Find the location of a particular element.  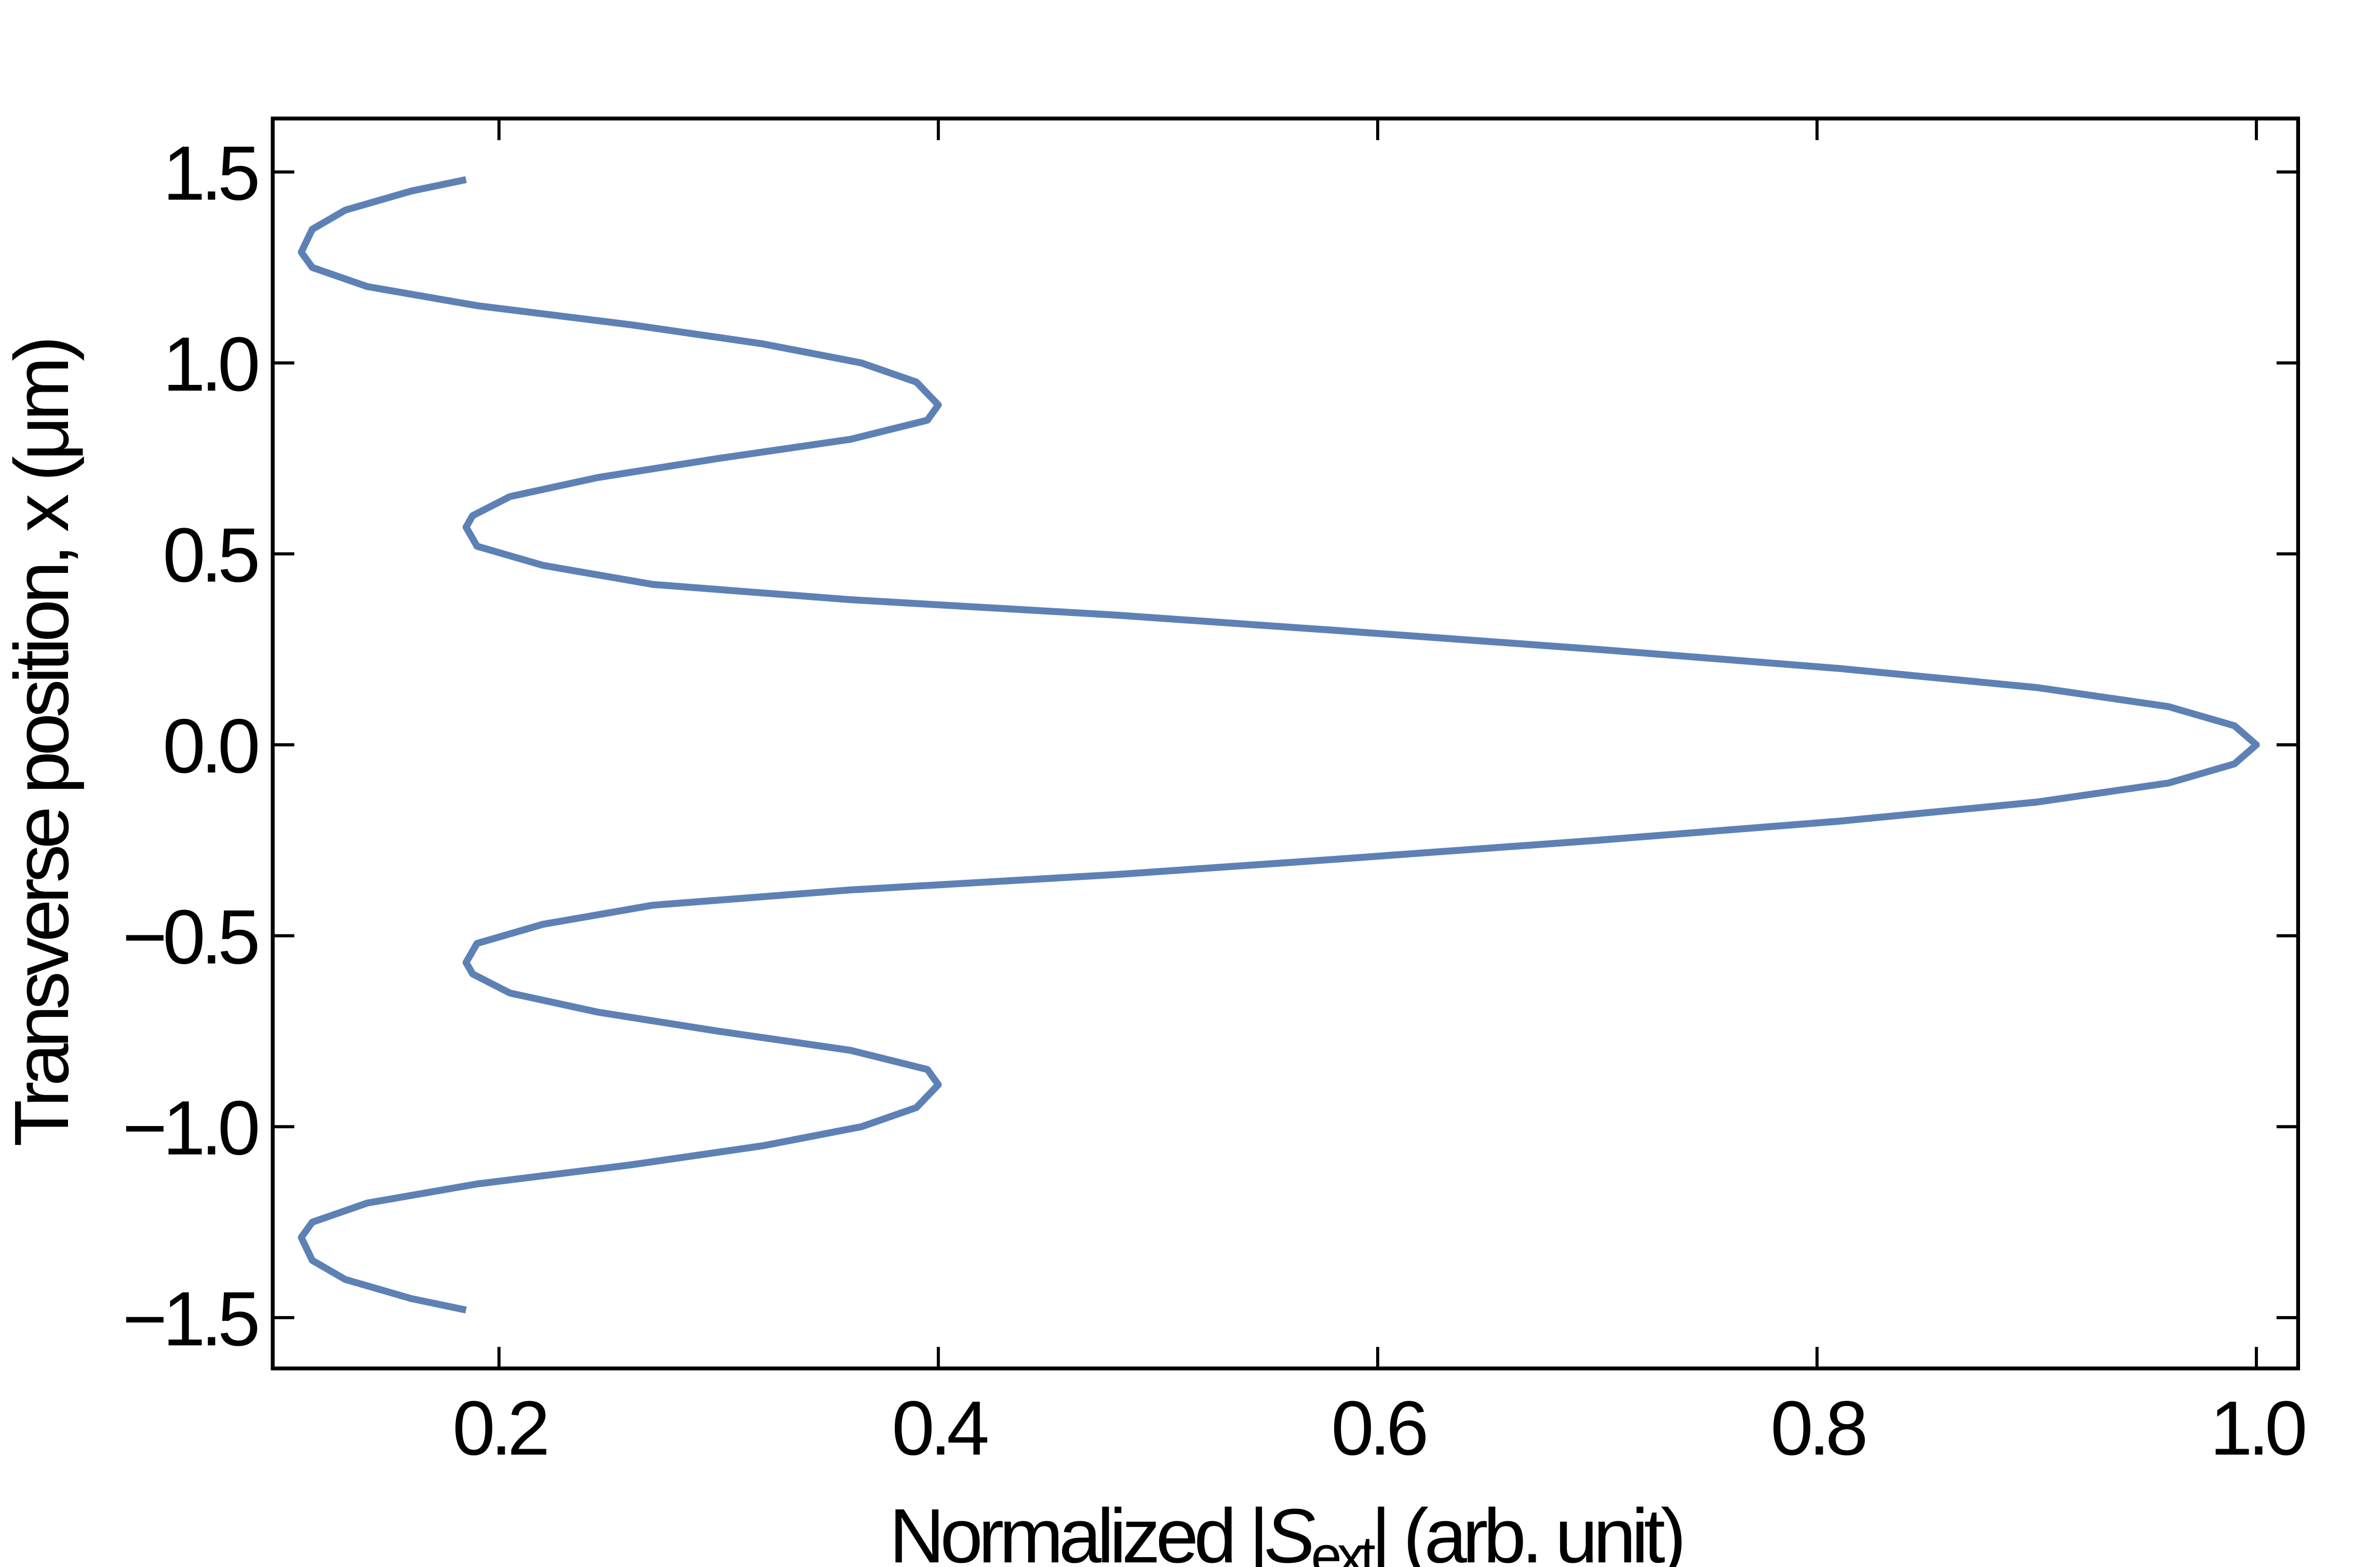

x-tick-label: 0.6 is located at coordinates (1378, 1428).